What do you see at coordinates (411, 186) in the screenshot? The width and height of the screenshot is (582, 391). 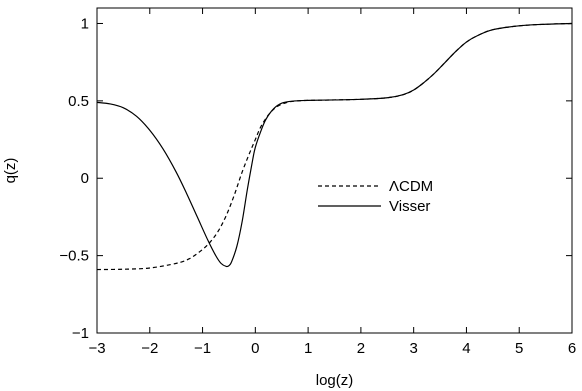 I see `legend-label: ΛCDM` at bounding box center [411, 186].